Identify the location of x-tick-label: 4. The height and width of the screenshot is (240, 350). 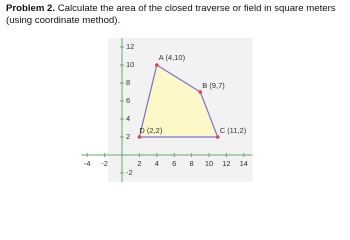
(157, 163).